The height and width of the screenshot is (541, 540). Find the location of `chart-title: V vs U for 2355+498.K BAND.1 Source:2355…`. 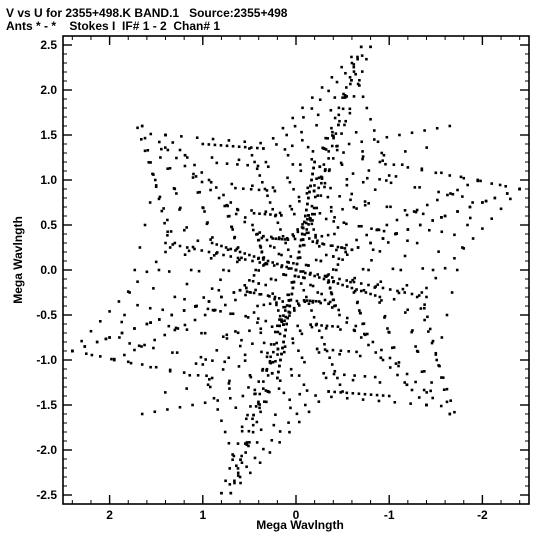

chart-title: V vs U for 2355+498.K BAND.1 Source:2355… is located at coordinates (147, 13).